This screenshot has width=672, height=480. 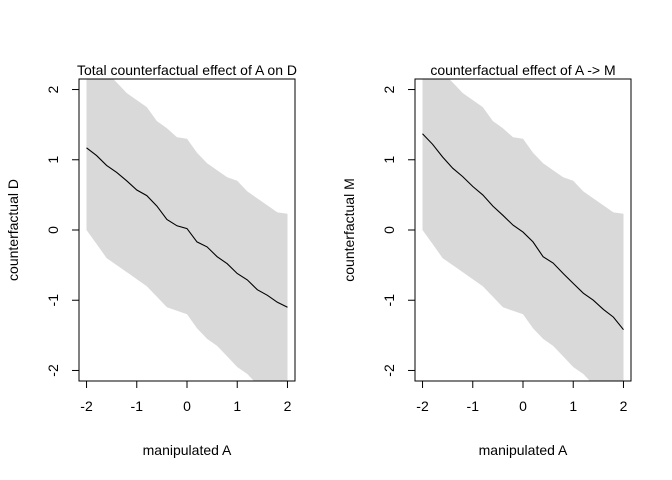 What do you see at coordinates (349, 230) in the screenshot?
I see `y-axis-label: counterfactual M` at bounding box center [349, 230].